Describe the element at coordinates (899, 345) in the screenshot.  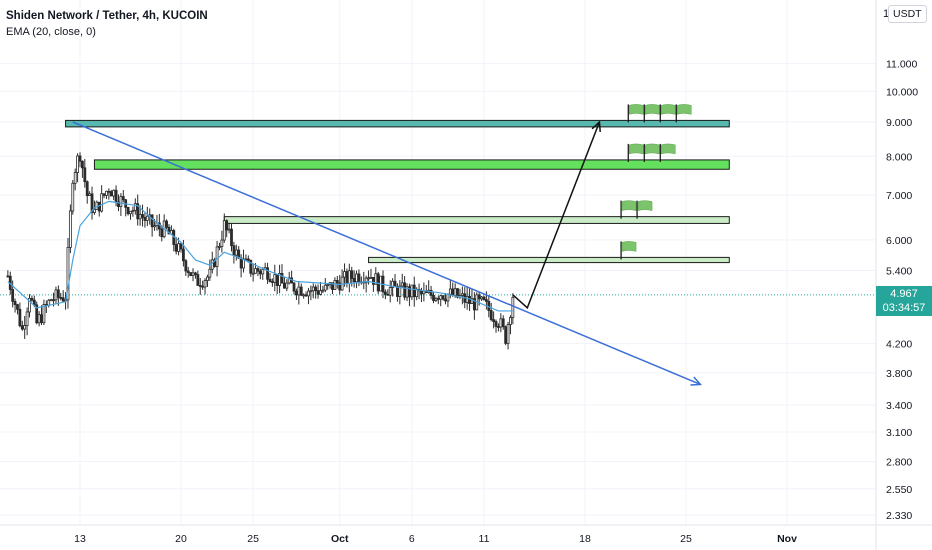
I see `price-tick-label: 4.200` at that location.